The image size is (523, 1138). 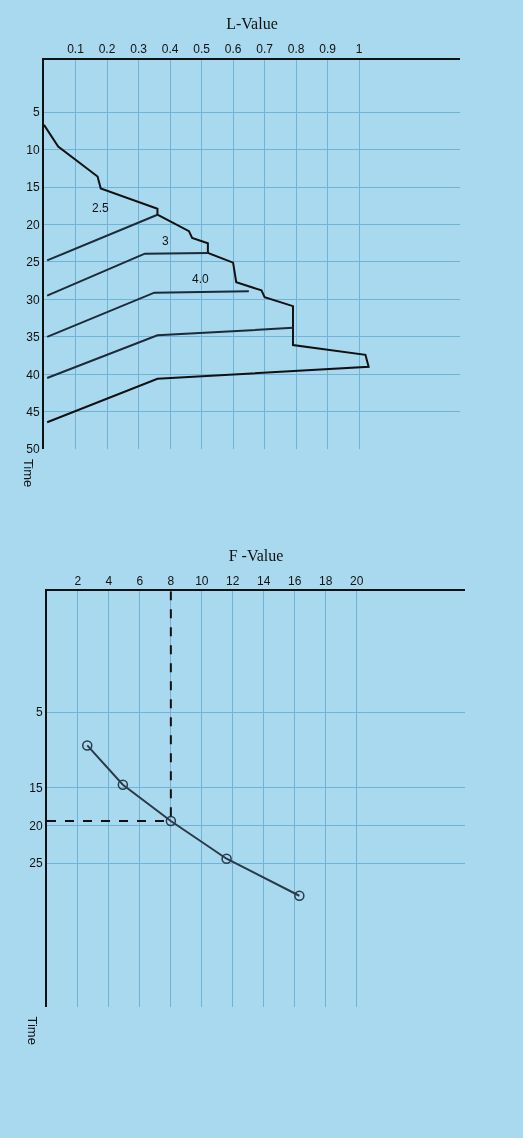 What do you see at coordinates (356, 580) in the screenshot?
I see `x-tick-label: 20` at bounding box center [356, 580].